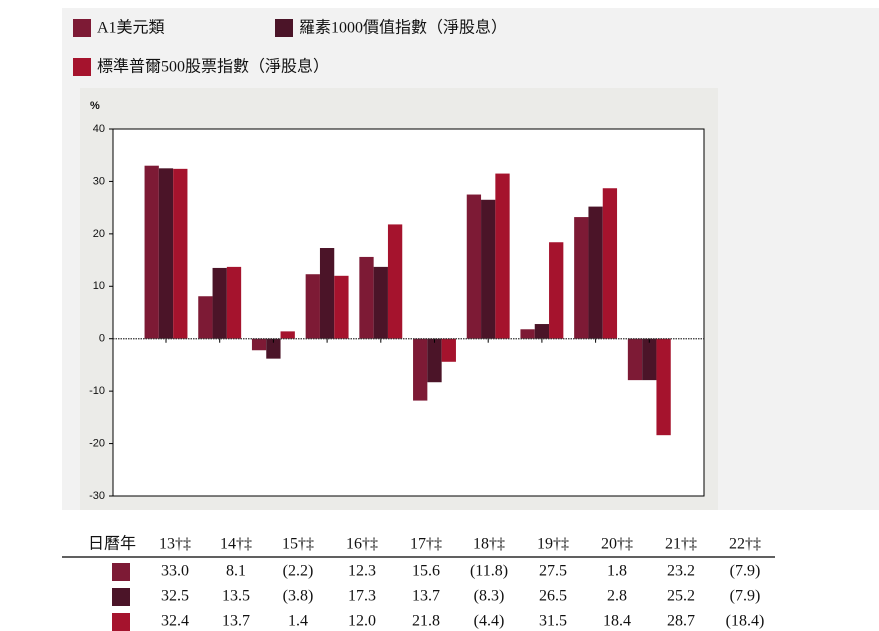  Describe the element at coordinates (553, 544) in the screenshot. I see `table-column-header: 19†‡` at that location.